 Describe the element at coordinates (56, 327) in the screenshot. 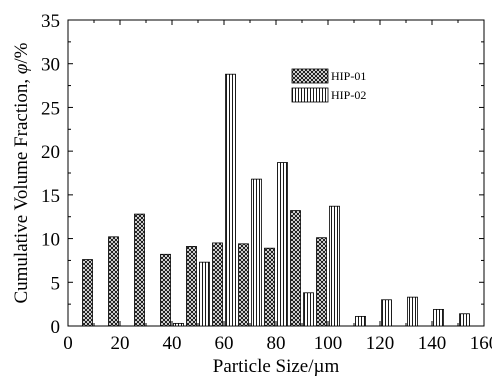

I see `y-tick-label-0: 0` at that location.